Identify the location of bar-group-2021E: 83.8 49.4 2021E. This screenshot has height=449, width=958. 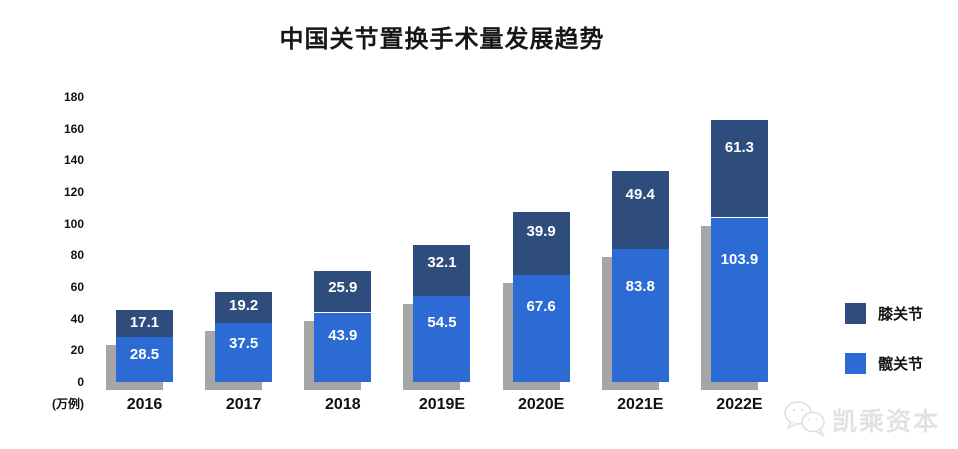
(635, 292).